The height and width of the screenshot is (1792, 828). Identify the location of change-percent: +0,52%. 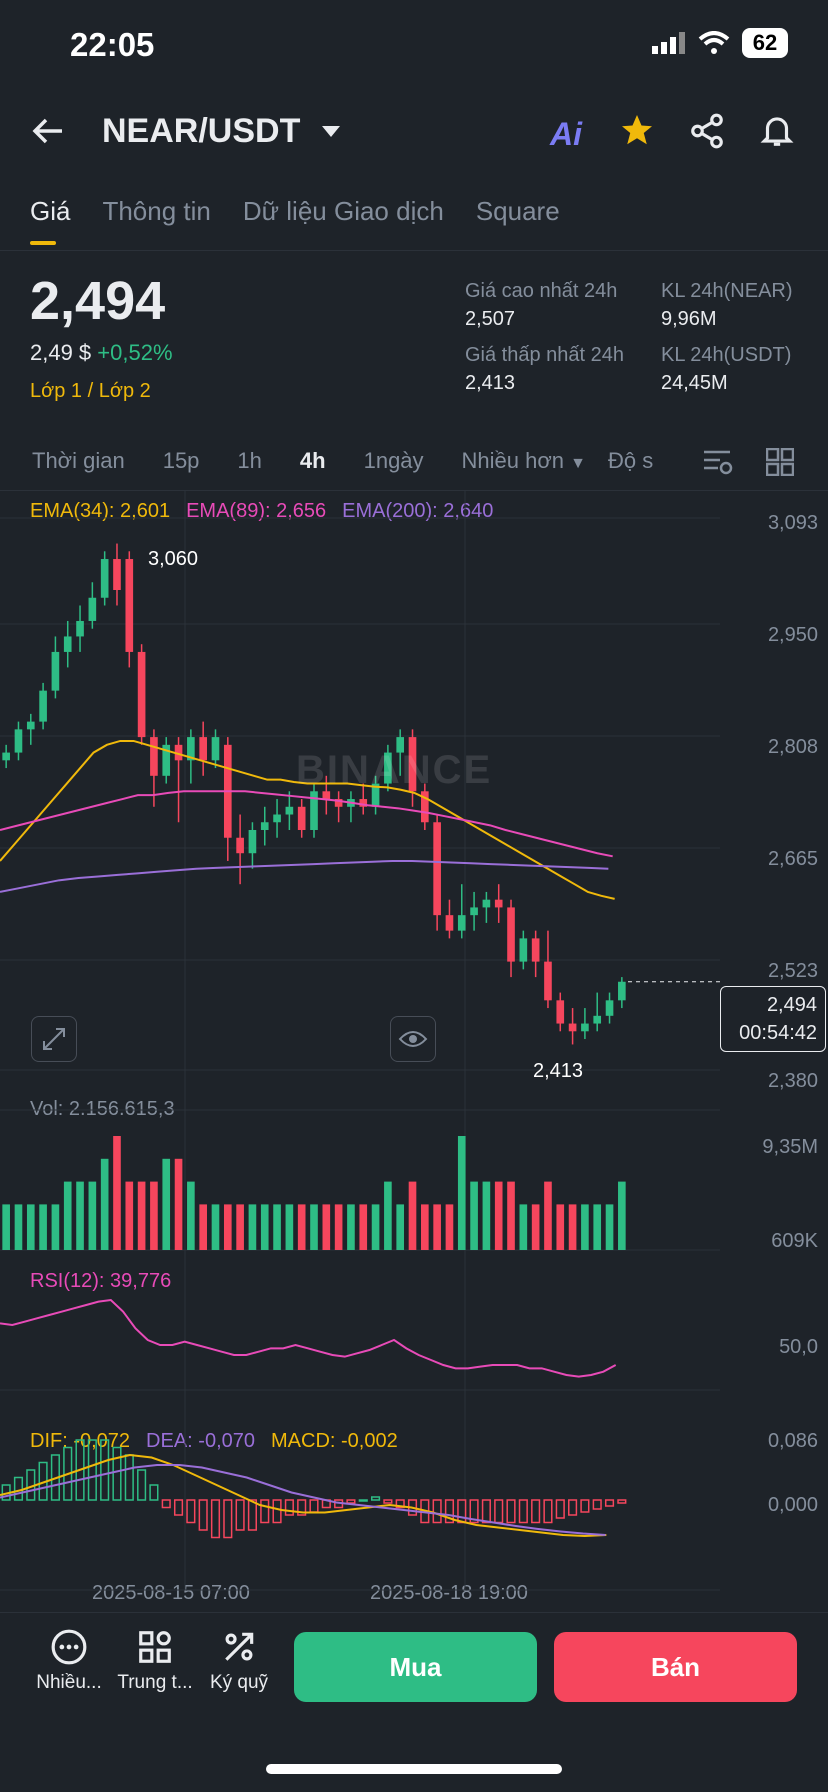
(135, 352).